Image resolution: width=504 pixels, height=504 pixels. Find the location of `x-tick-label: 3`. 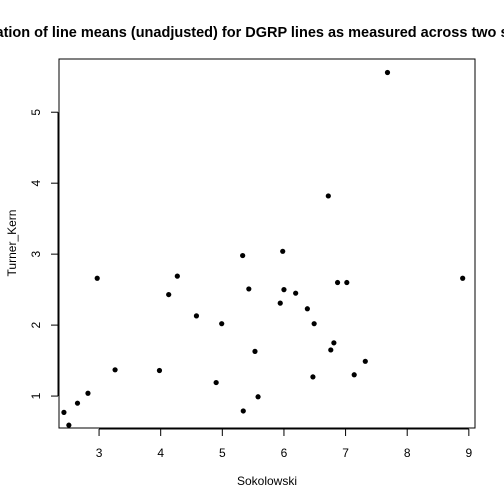

x-tick-label: 3 is located at coordinates (99, 453).